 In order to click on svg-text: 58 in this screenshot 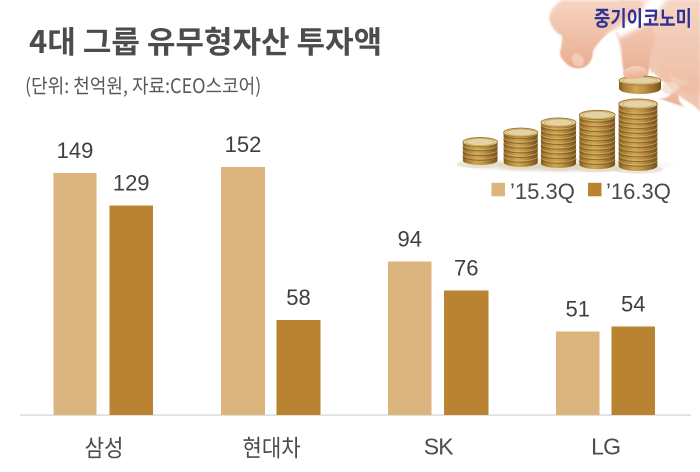, I will do `click(298, 297)`.